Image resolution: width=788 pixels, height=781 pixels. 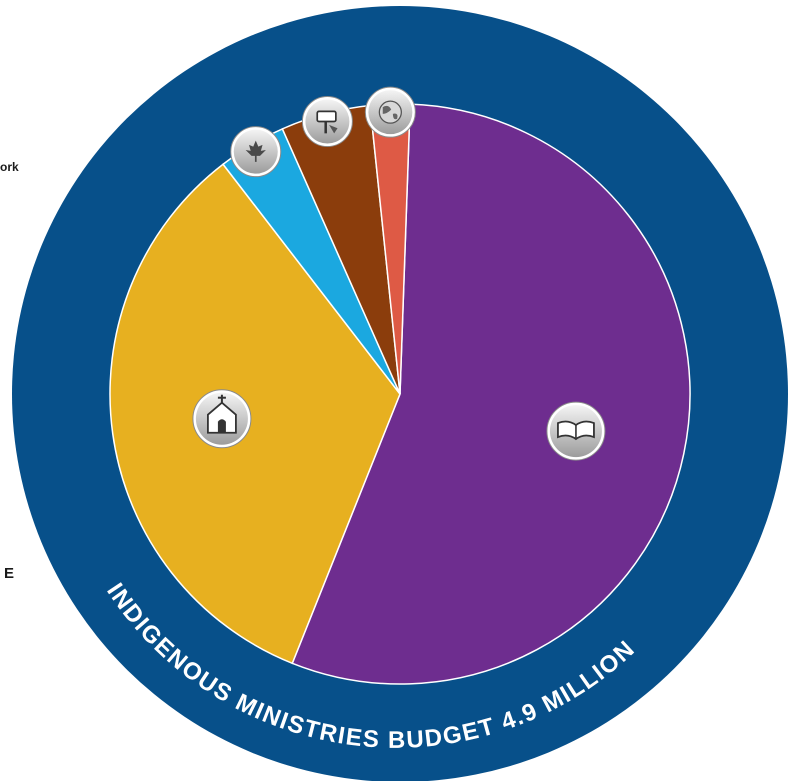 I want to click on globe-icon, so click(x=390, y=112).